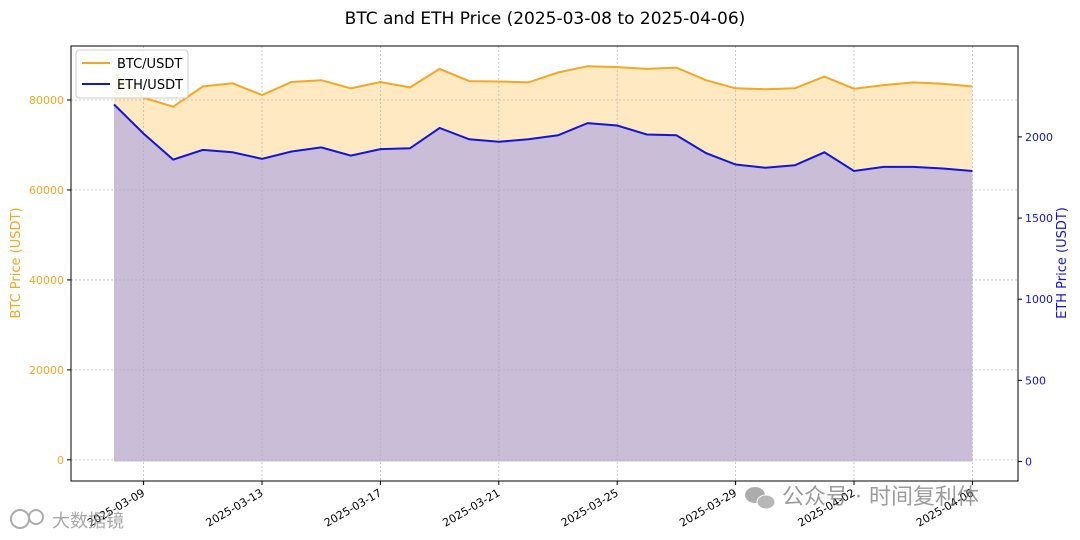  Describe the element at coordinates (590, 507) in the screenshot. I see `x-tick-label-4: 2025-03-25` at that location.